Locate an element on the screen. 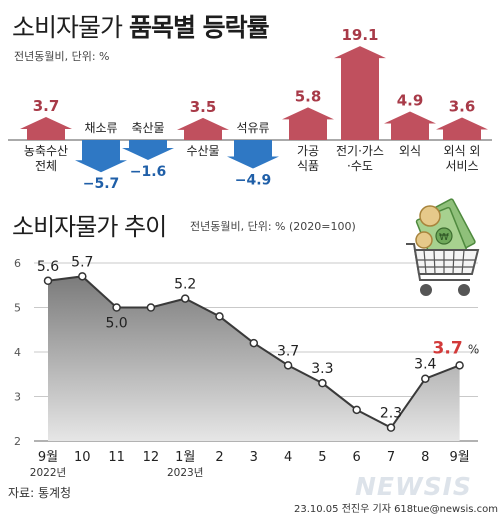 The width and height of the screenshot is (500, 518). x-tick-label: 11 is located at coordinates (116, 457).